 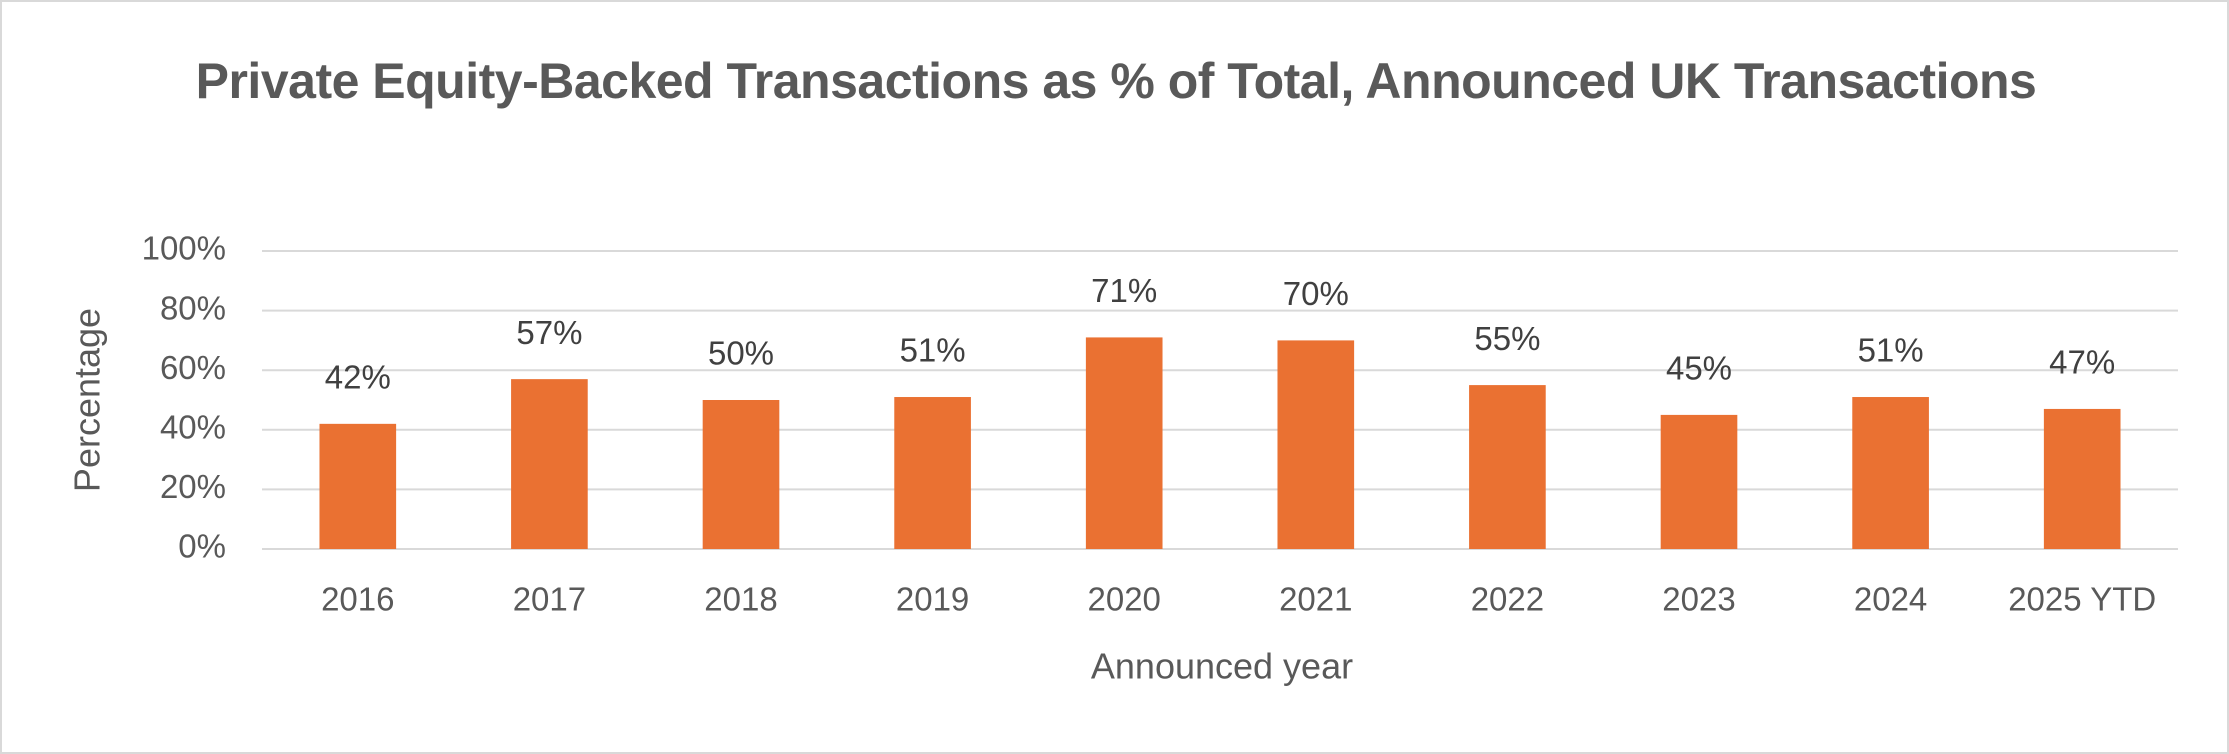 I want to click on x-tick-label: 2024, so click(x=1890, y=599).